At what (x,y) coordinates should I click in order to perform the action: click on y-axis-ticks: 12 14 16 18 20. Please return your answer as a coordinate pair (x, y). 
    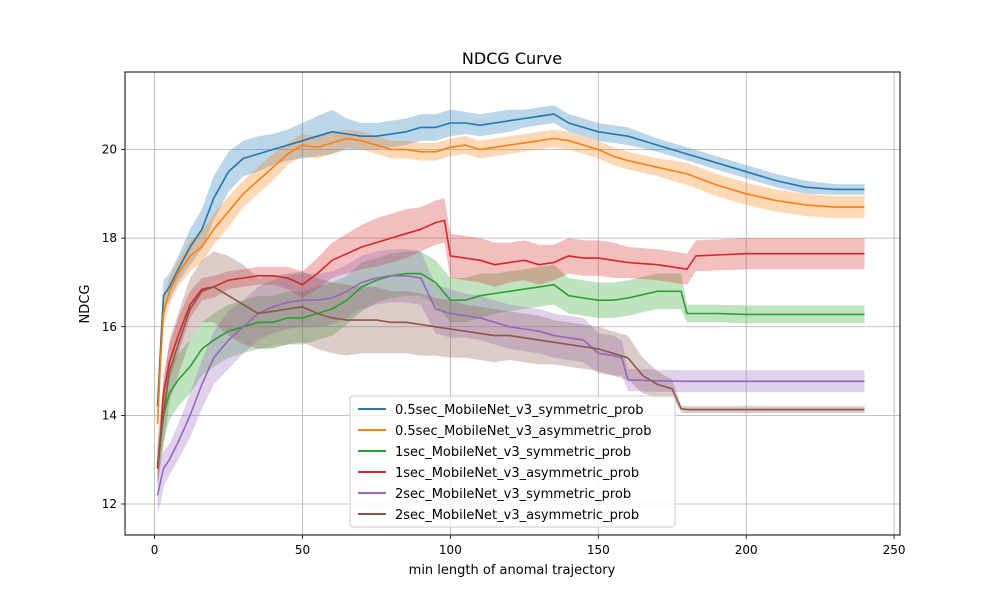
    Looking at the image, I should click on (113, 327).